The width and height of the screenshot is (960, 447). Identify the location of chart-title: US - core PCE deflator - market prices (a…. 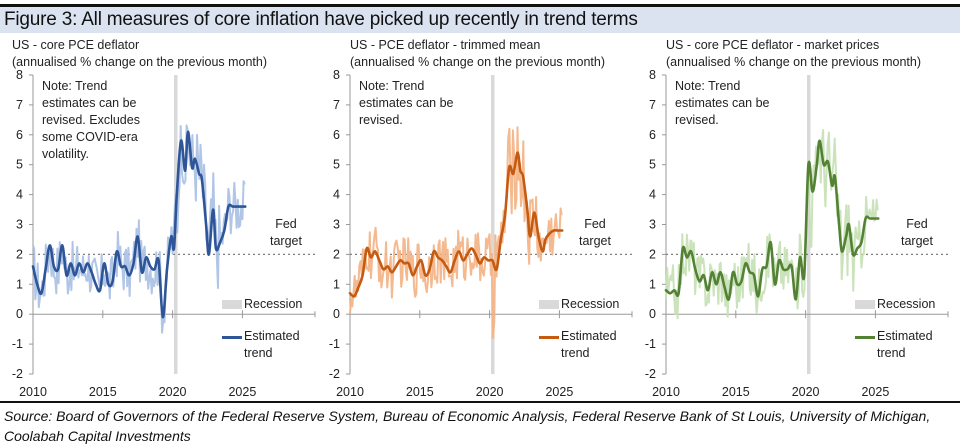
(793, 54).